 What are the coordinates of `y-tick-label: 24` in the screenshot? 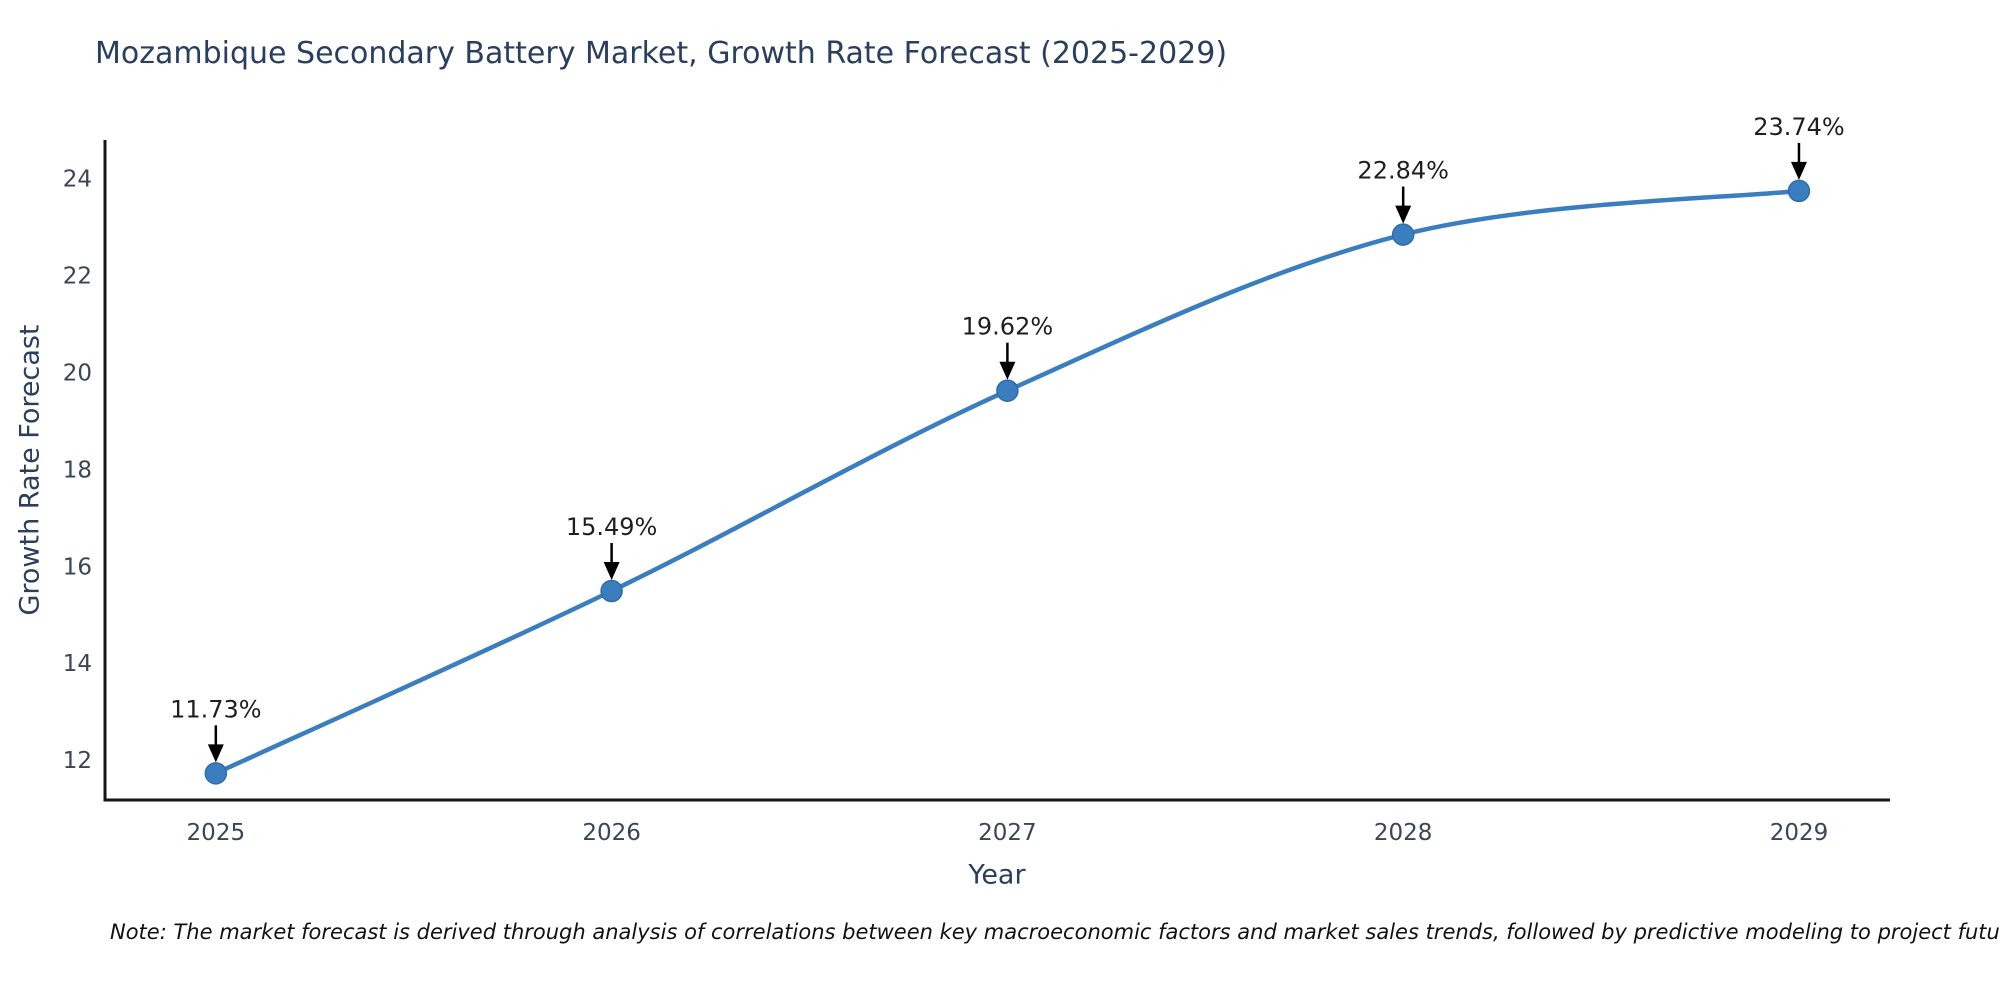 It's located at (77, 179).